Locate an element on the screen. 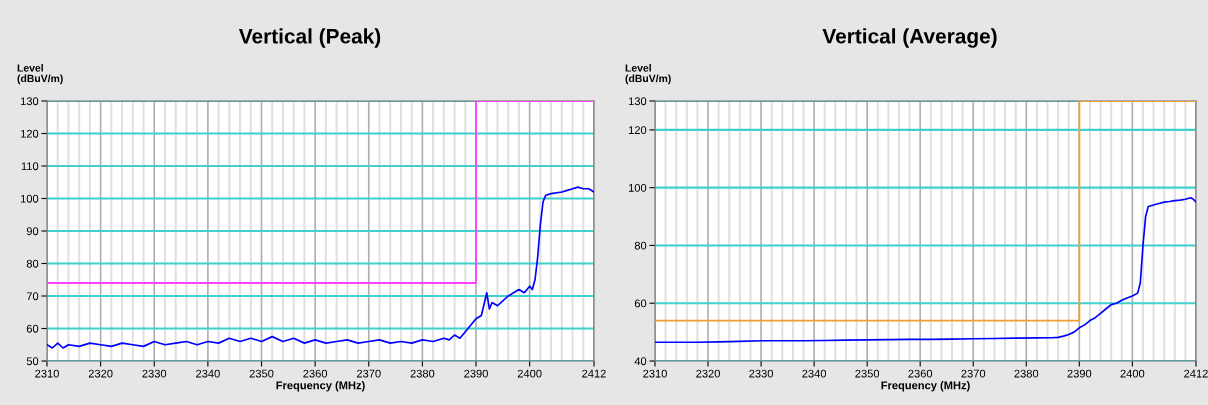 This screenshot has height=405, width=1208. y-tick-label: 50 is located at coordinates (32, 361).